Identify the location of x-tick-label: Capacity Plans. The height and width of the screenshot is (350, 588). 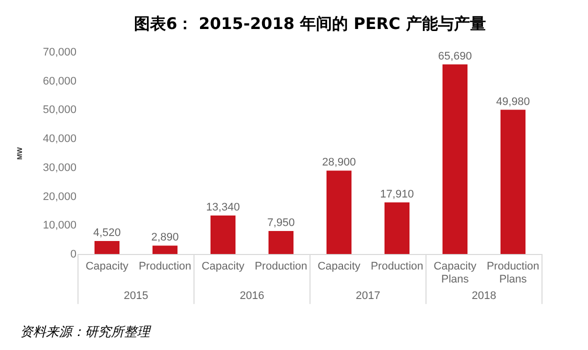
(455, 273).